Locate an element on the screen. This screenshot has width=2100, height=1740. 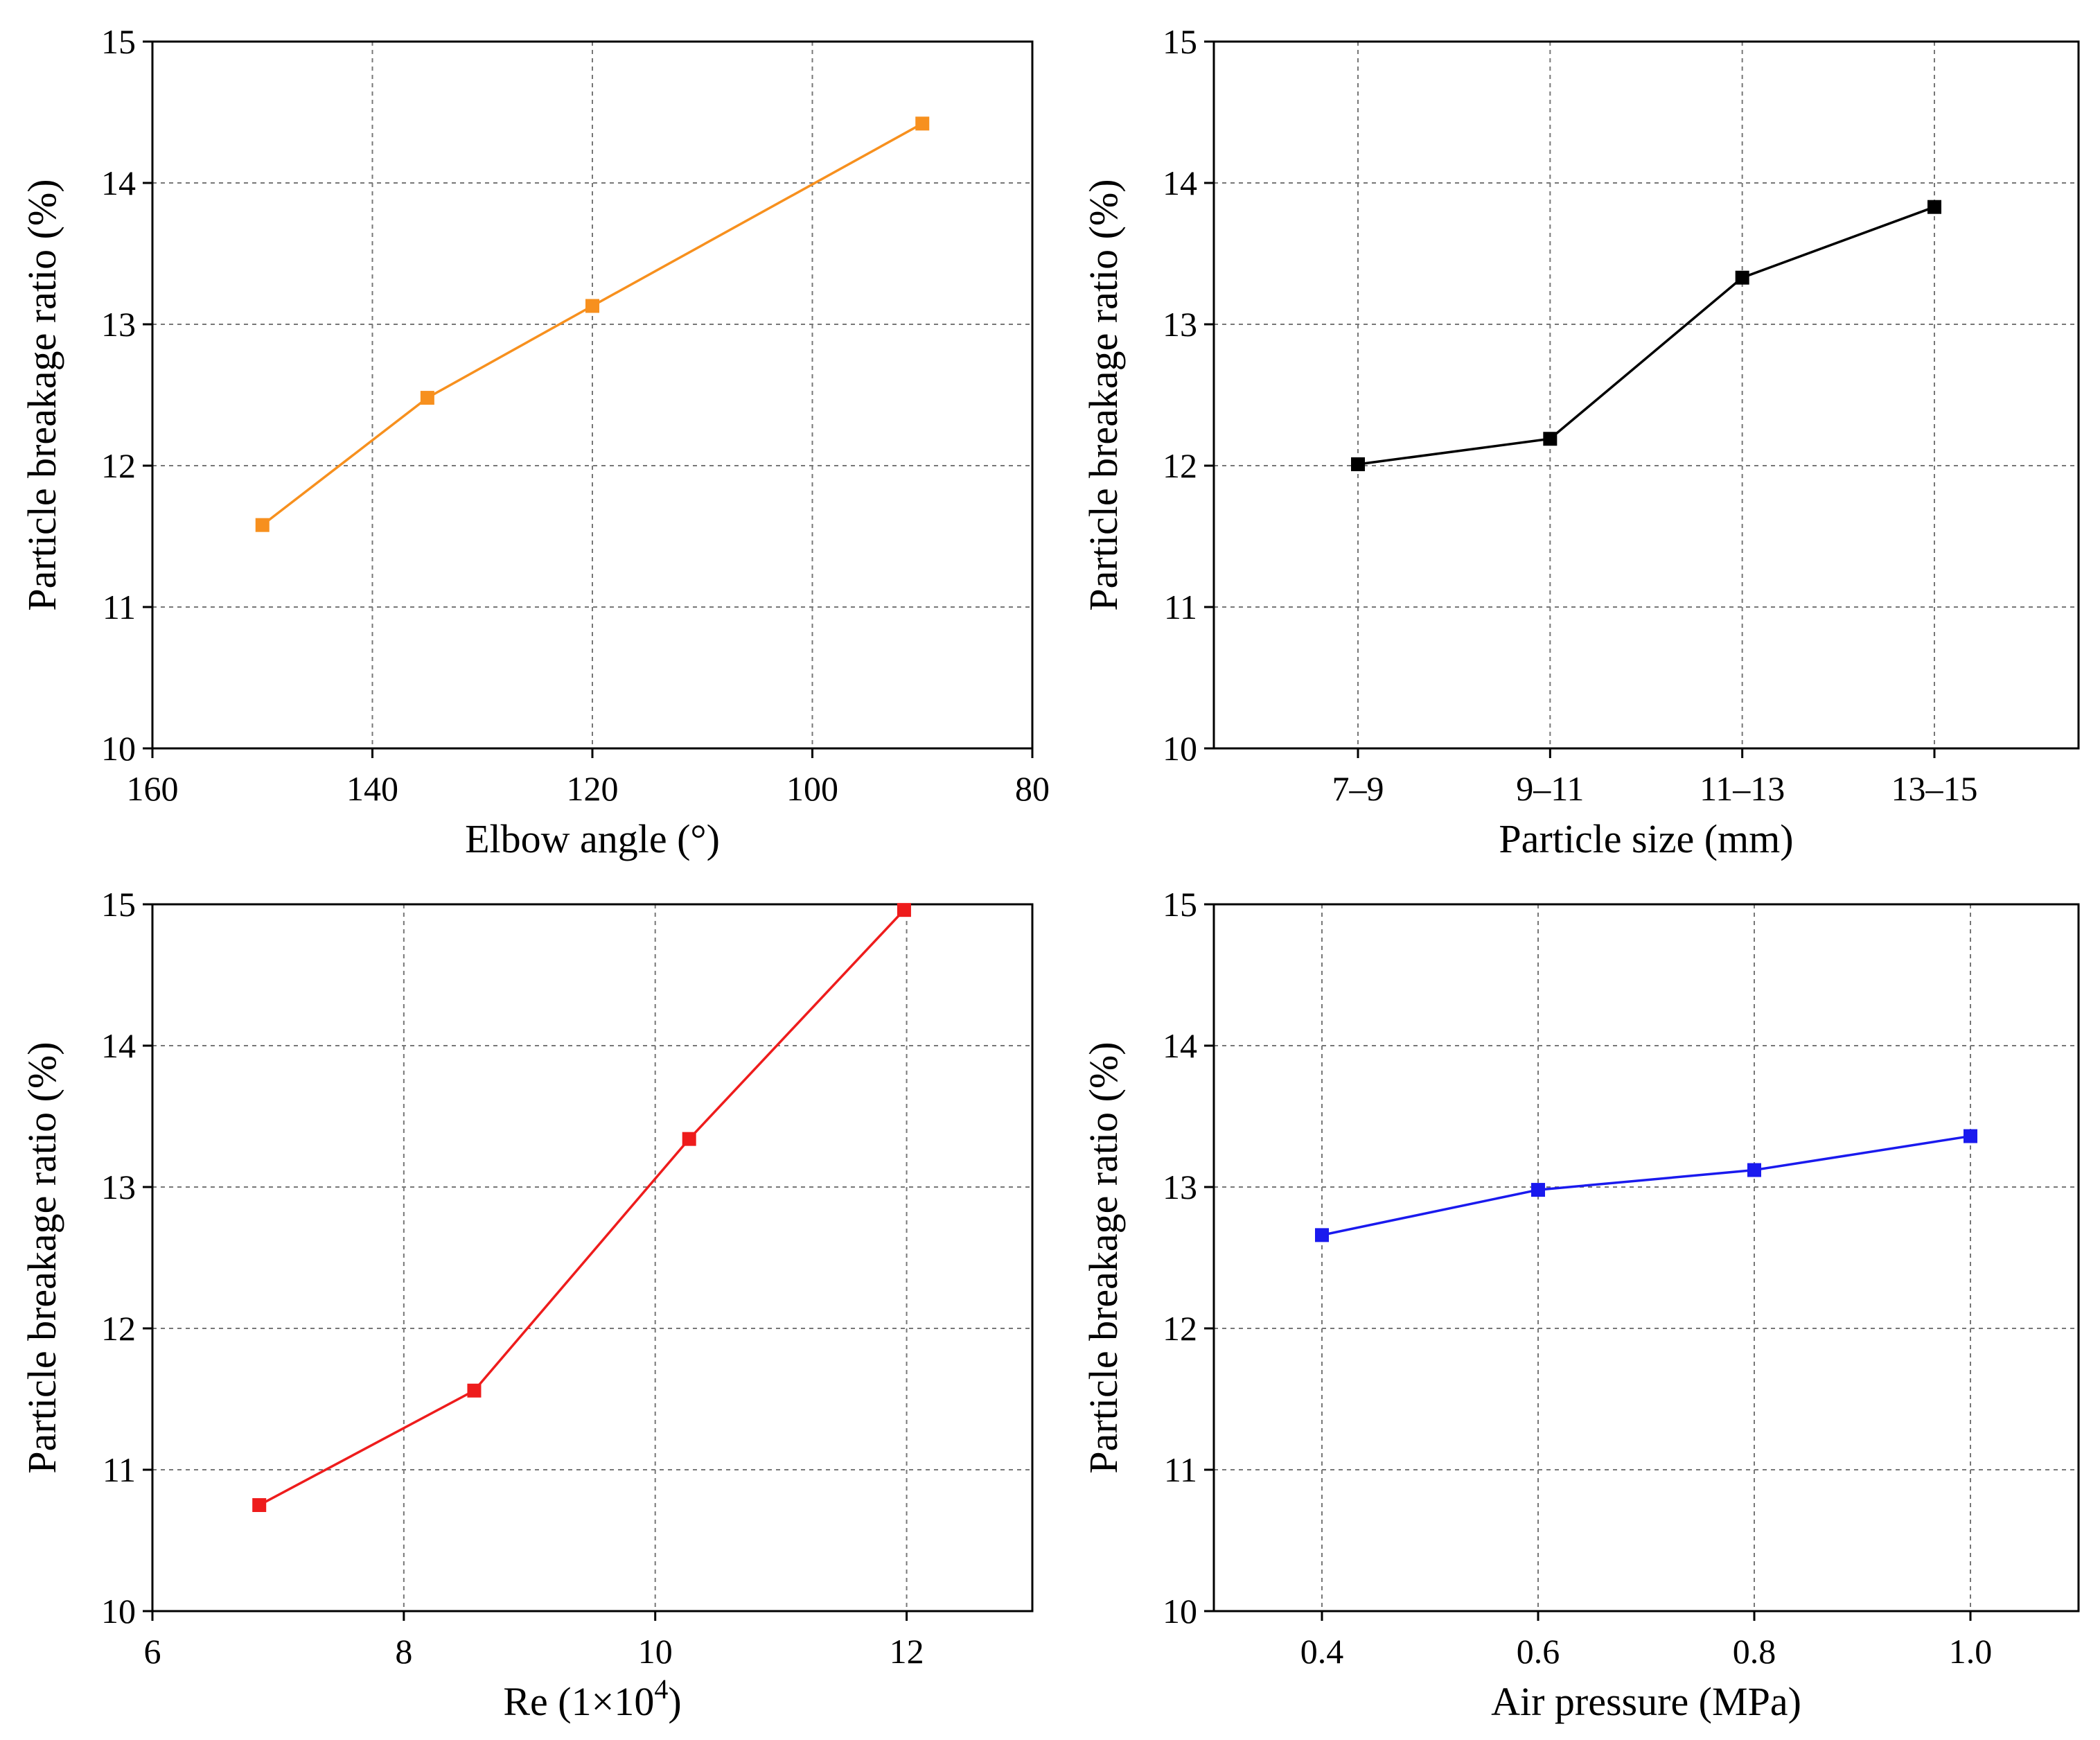
x-tick-label: 0.4 is located at coordinates (1322, 1651).